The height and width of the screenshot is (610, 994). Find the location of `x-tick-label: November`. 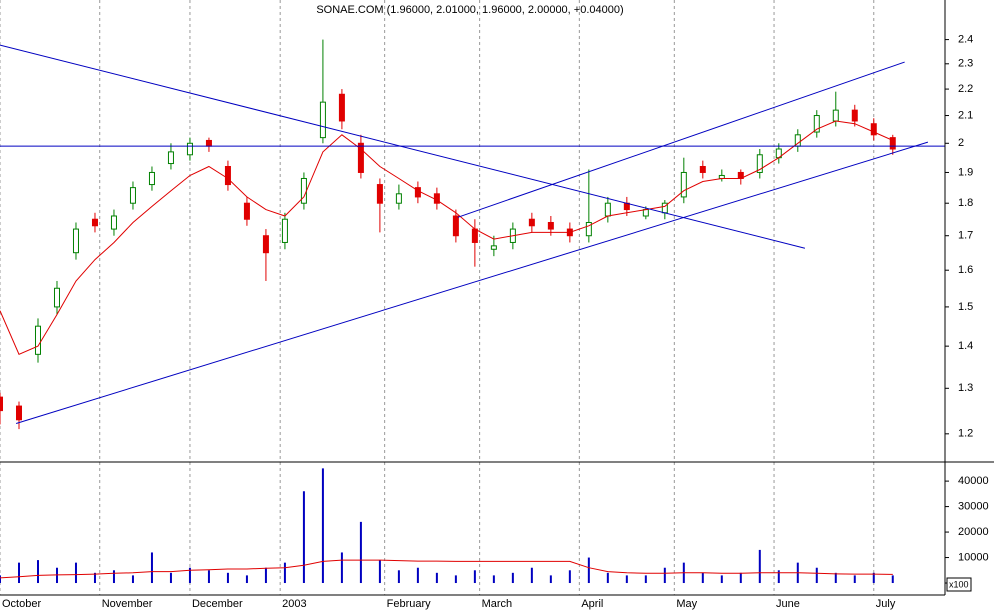

x-tick-label: November is located at coordinates (127, 604).